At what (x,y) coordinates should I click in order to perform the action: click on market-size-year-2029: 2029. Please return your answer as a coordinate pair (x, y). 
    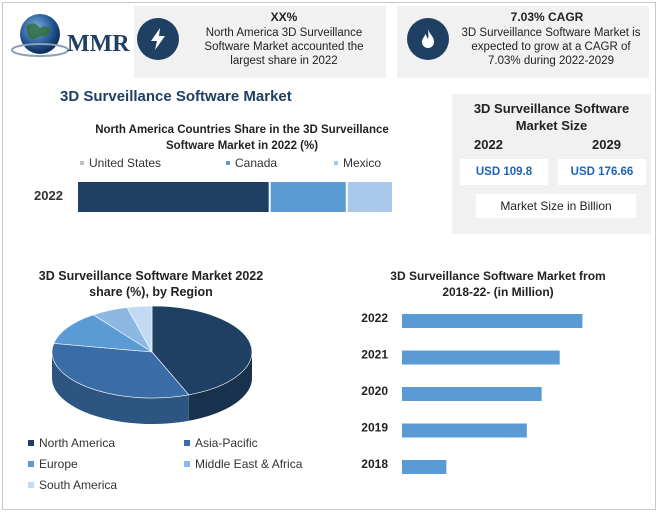
    Looking at the image, I should click on (606, 144).